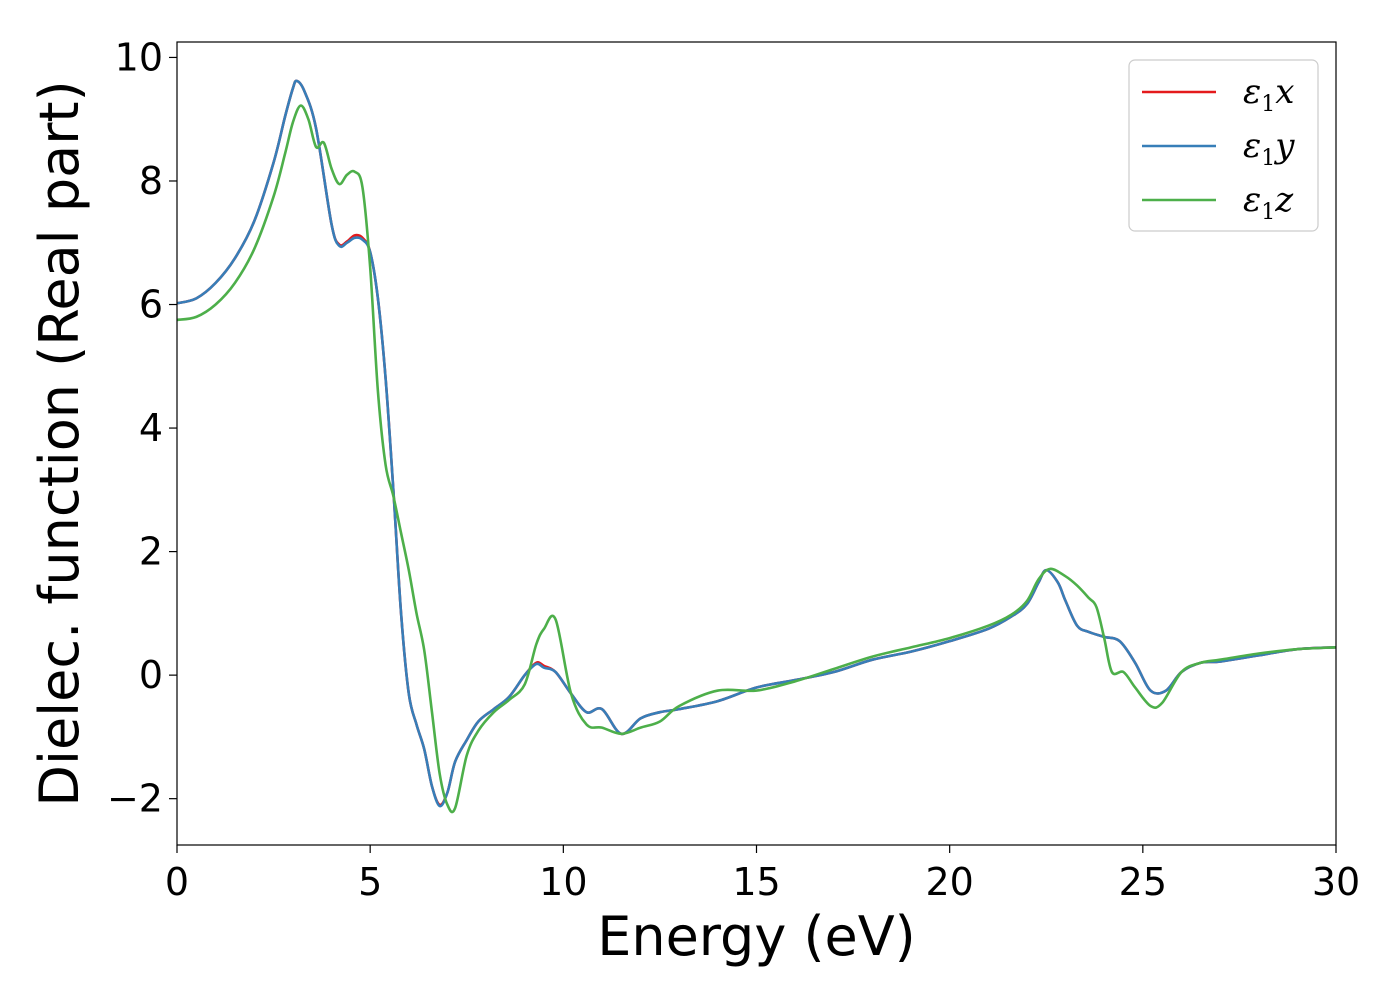  What do you see at coordinates (1143, 882) in the screenshot?
I see `x-tick-label: 25` at bounding box center [1143, 882].